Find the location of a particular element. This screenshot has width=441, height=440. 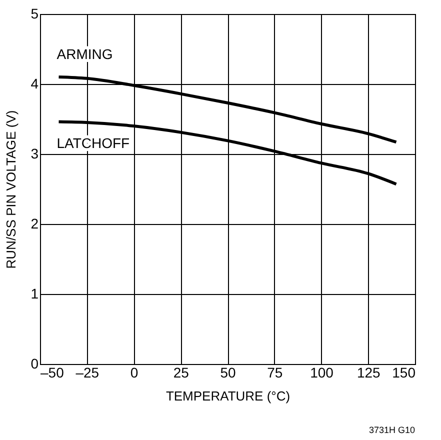

x-tick-label: –25 is located at coordinates (88, 372).